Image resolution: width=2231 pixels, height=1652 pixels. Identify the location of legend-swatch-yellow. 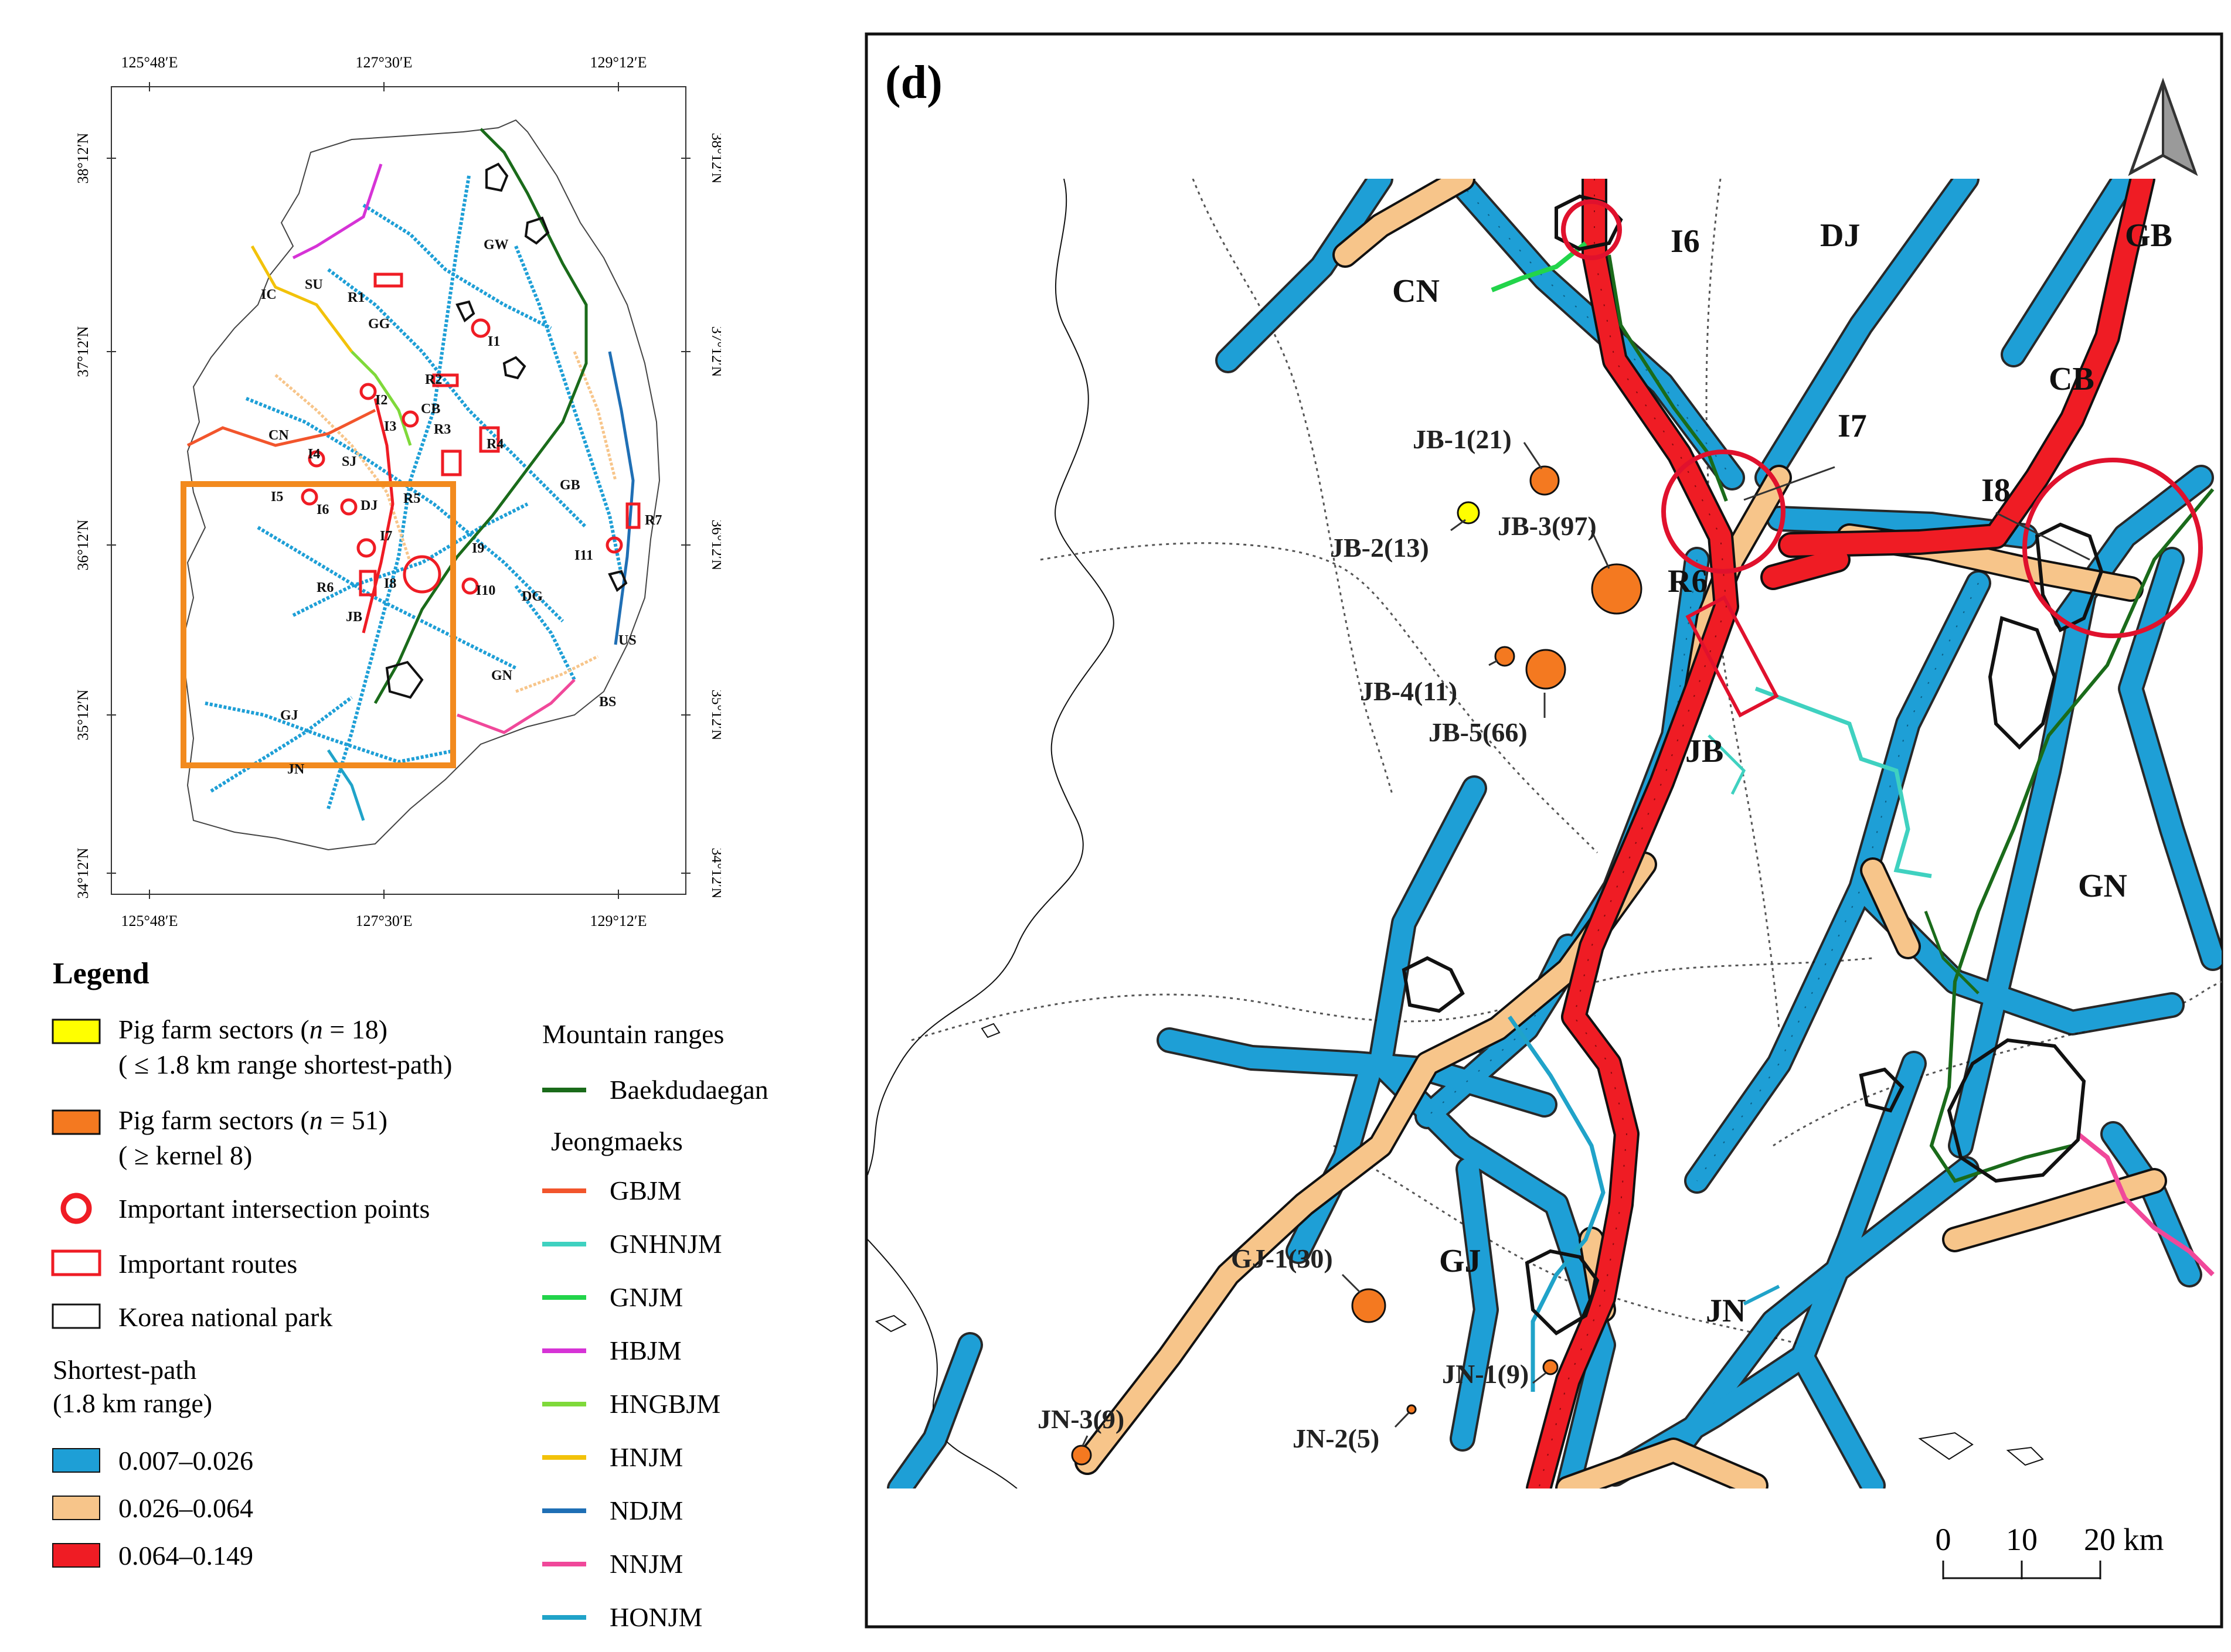
(76, 1031).